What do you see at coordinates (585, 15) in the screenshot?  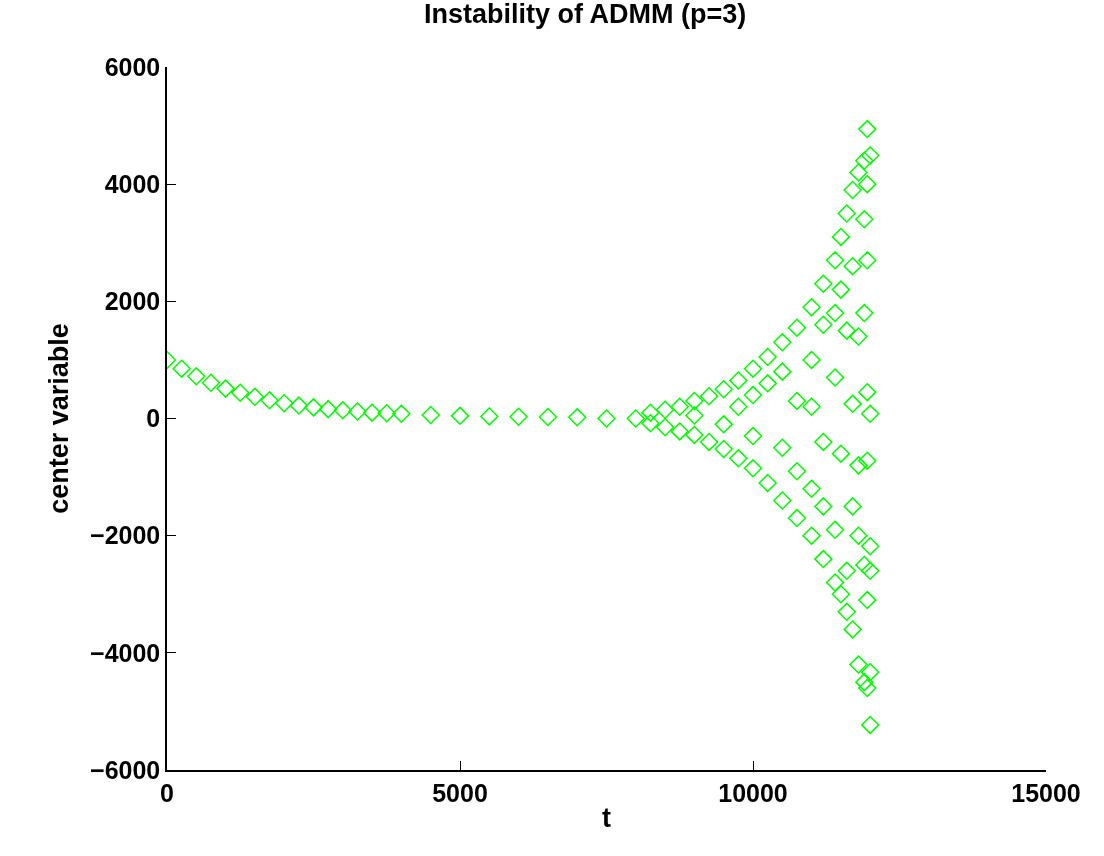 I see `chart-title: Instability of ADMM (p=3)` at bounding box center [585, 15].